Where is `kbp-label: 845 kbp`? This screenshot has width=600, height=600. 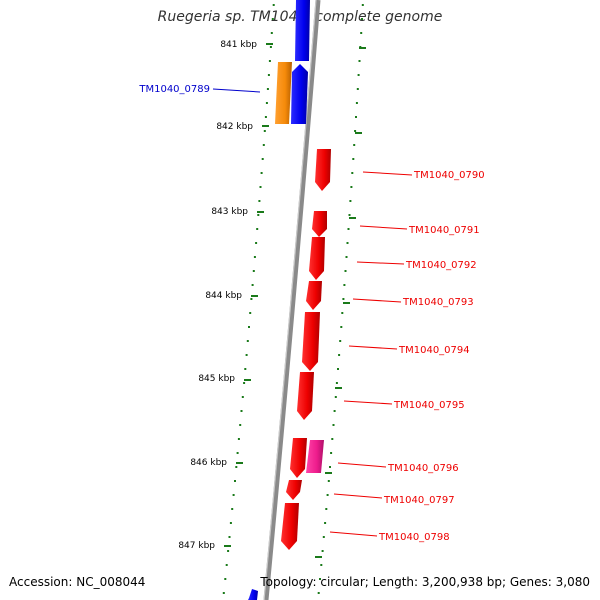
kbp-label: 845 kbp is located at coordinates (216, 379).